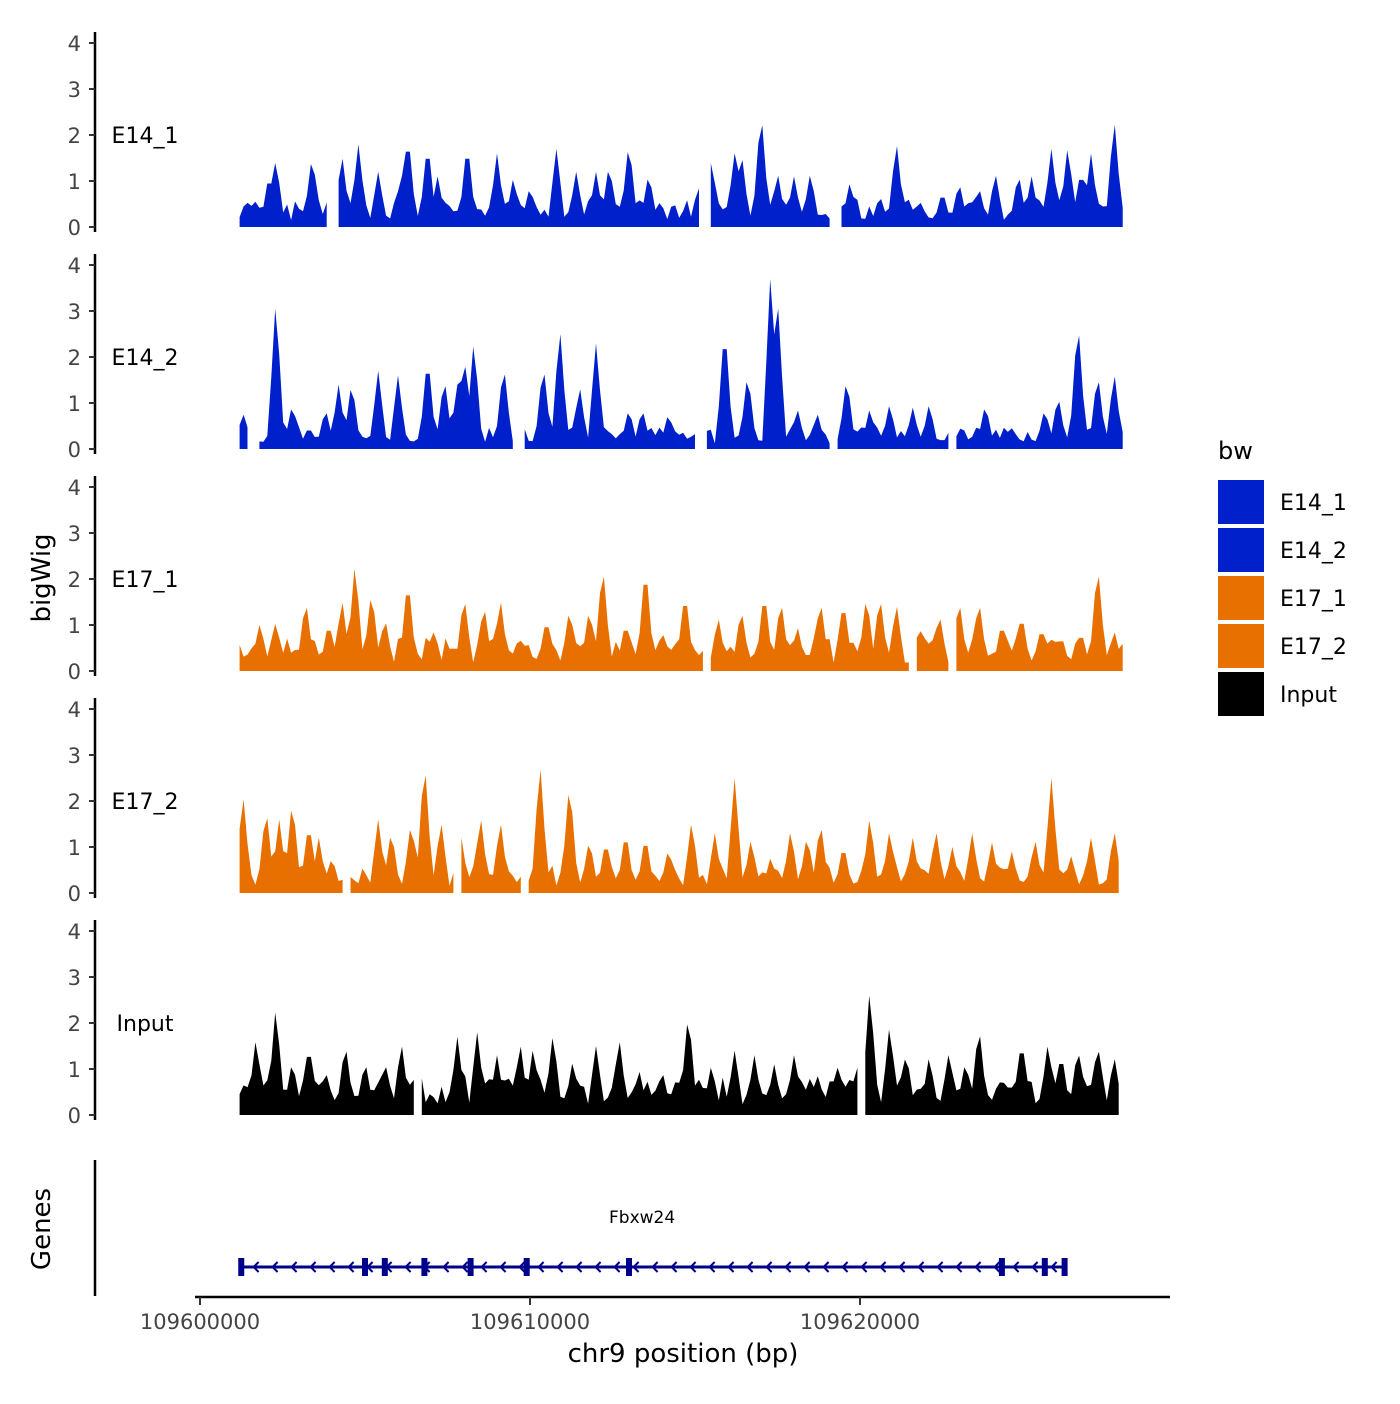 The width and height of the screenshot is (1400, 1404). Describe the element at coordinates (1313, 647) in the screenshot. I see `legend-label: E17_2` at that location.